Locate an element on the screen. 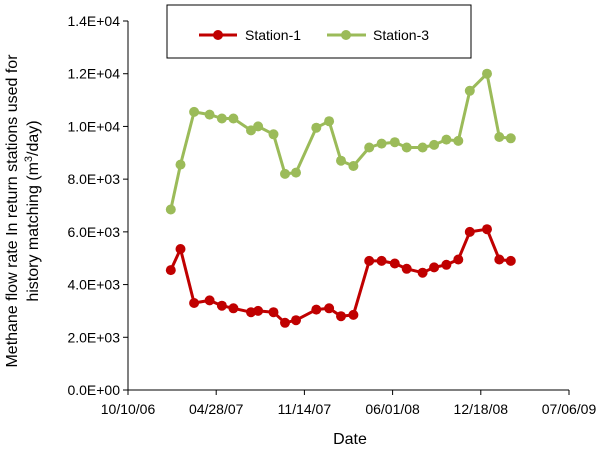  x-axis-title: Date is located at coordinates (350, 439).